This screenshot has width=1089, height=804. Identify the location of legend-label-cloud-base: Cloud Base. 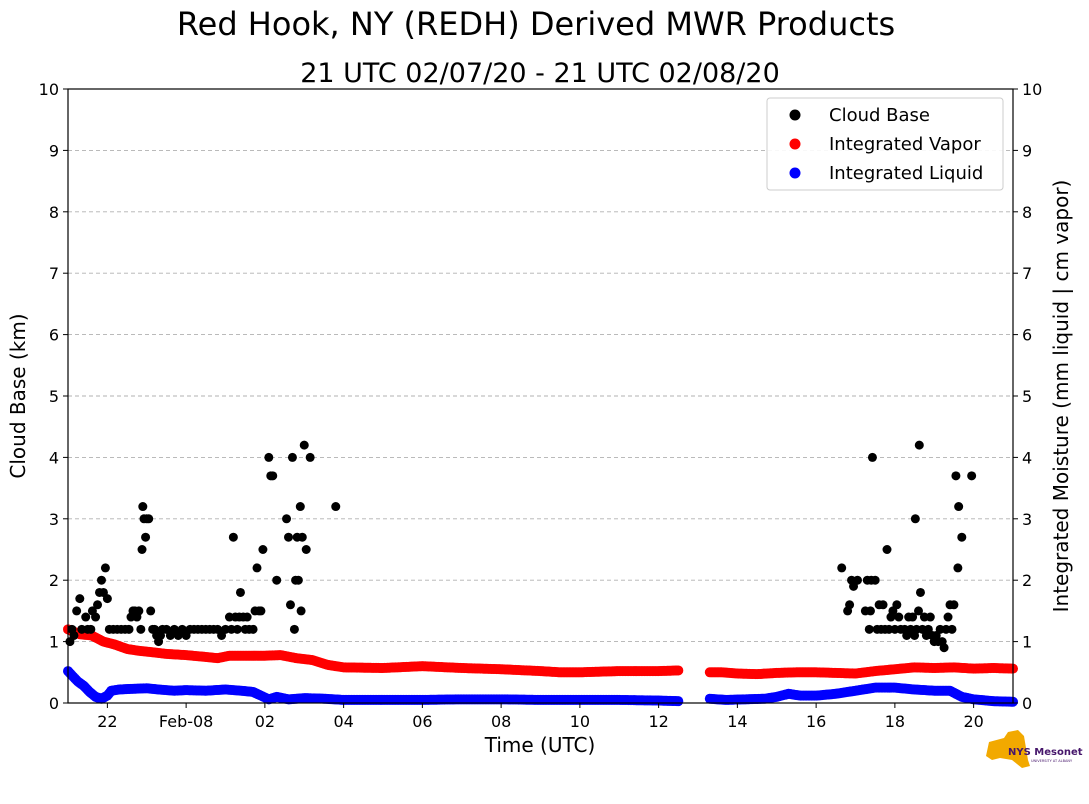
(879, 115).